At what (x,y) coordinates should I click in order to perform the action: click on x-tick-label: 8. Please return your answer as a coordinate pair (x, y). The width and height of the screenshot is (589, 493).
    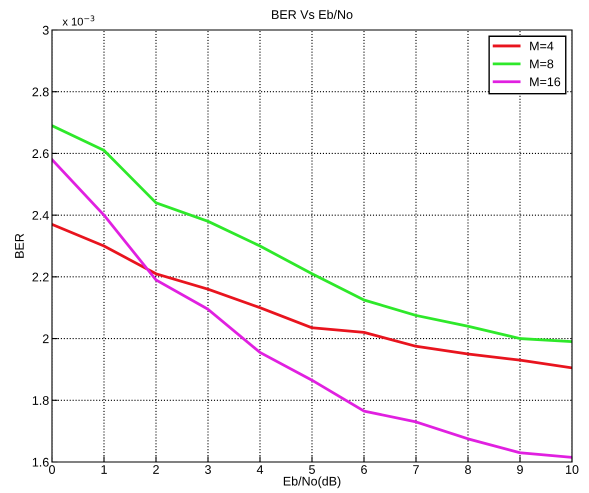
    Looking at the image, I should click on (468, 469).